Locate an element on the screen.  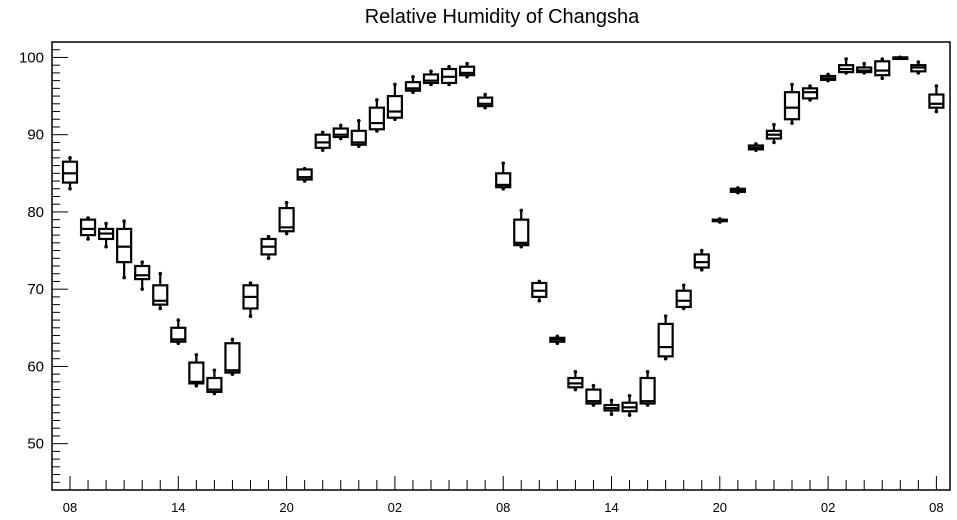
x-tick-label: 20 is located at coordinates (720, 507).